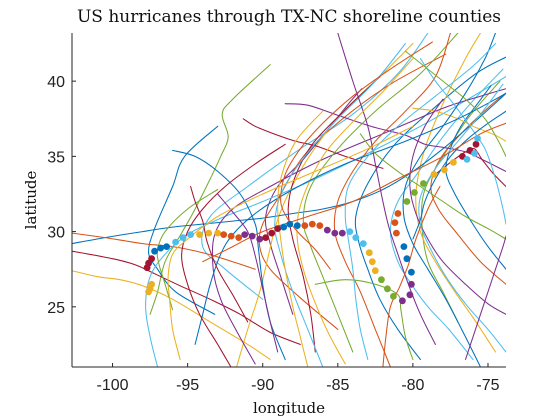 This screenshot has width=560, height=420. I want to click on x-tick-label: -100, so click(113, 385).